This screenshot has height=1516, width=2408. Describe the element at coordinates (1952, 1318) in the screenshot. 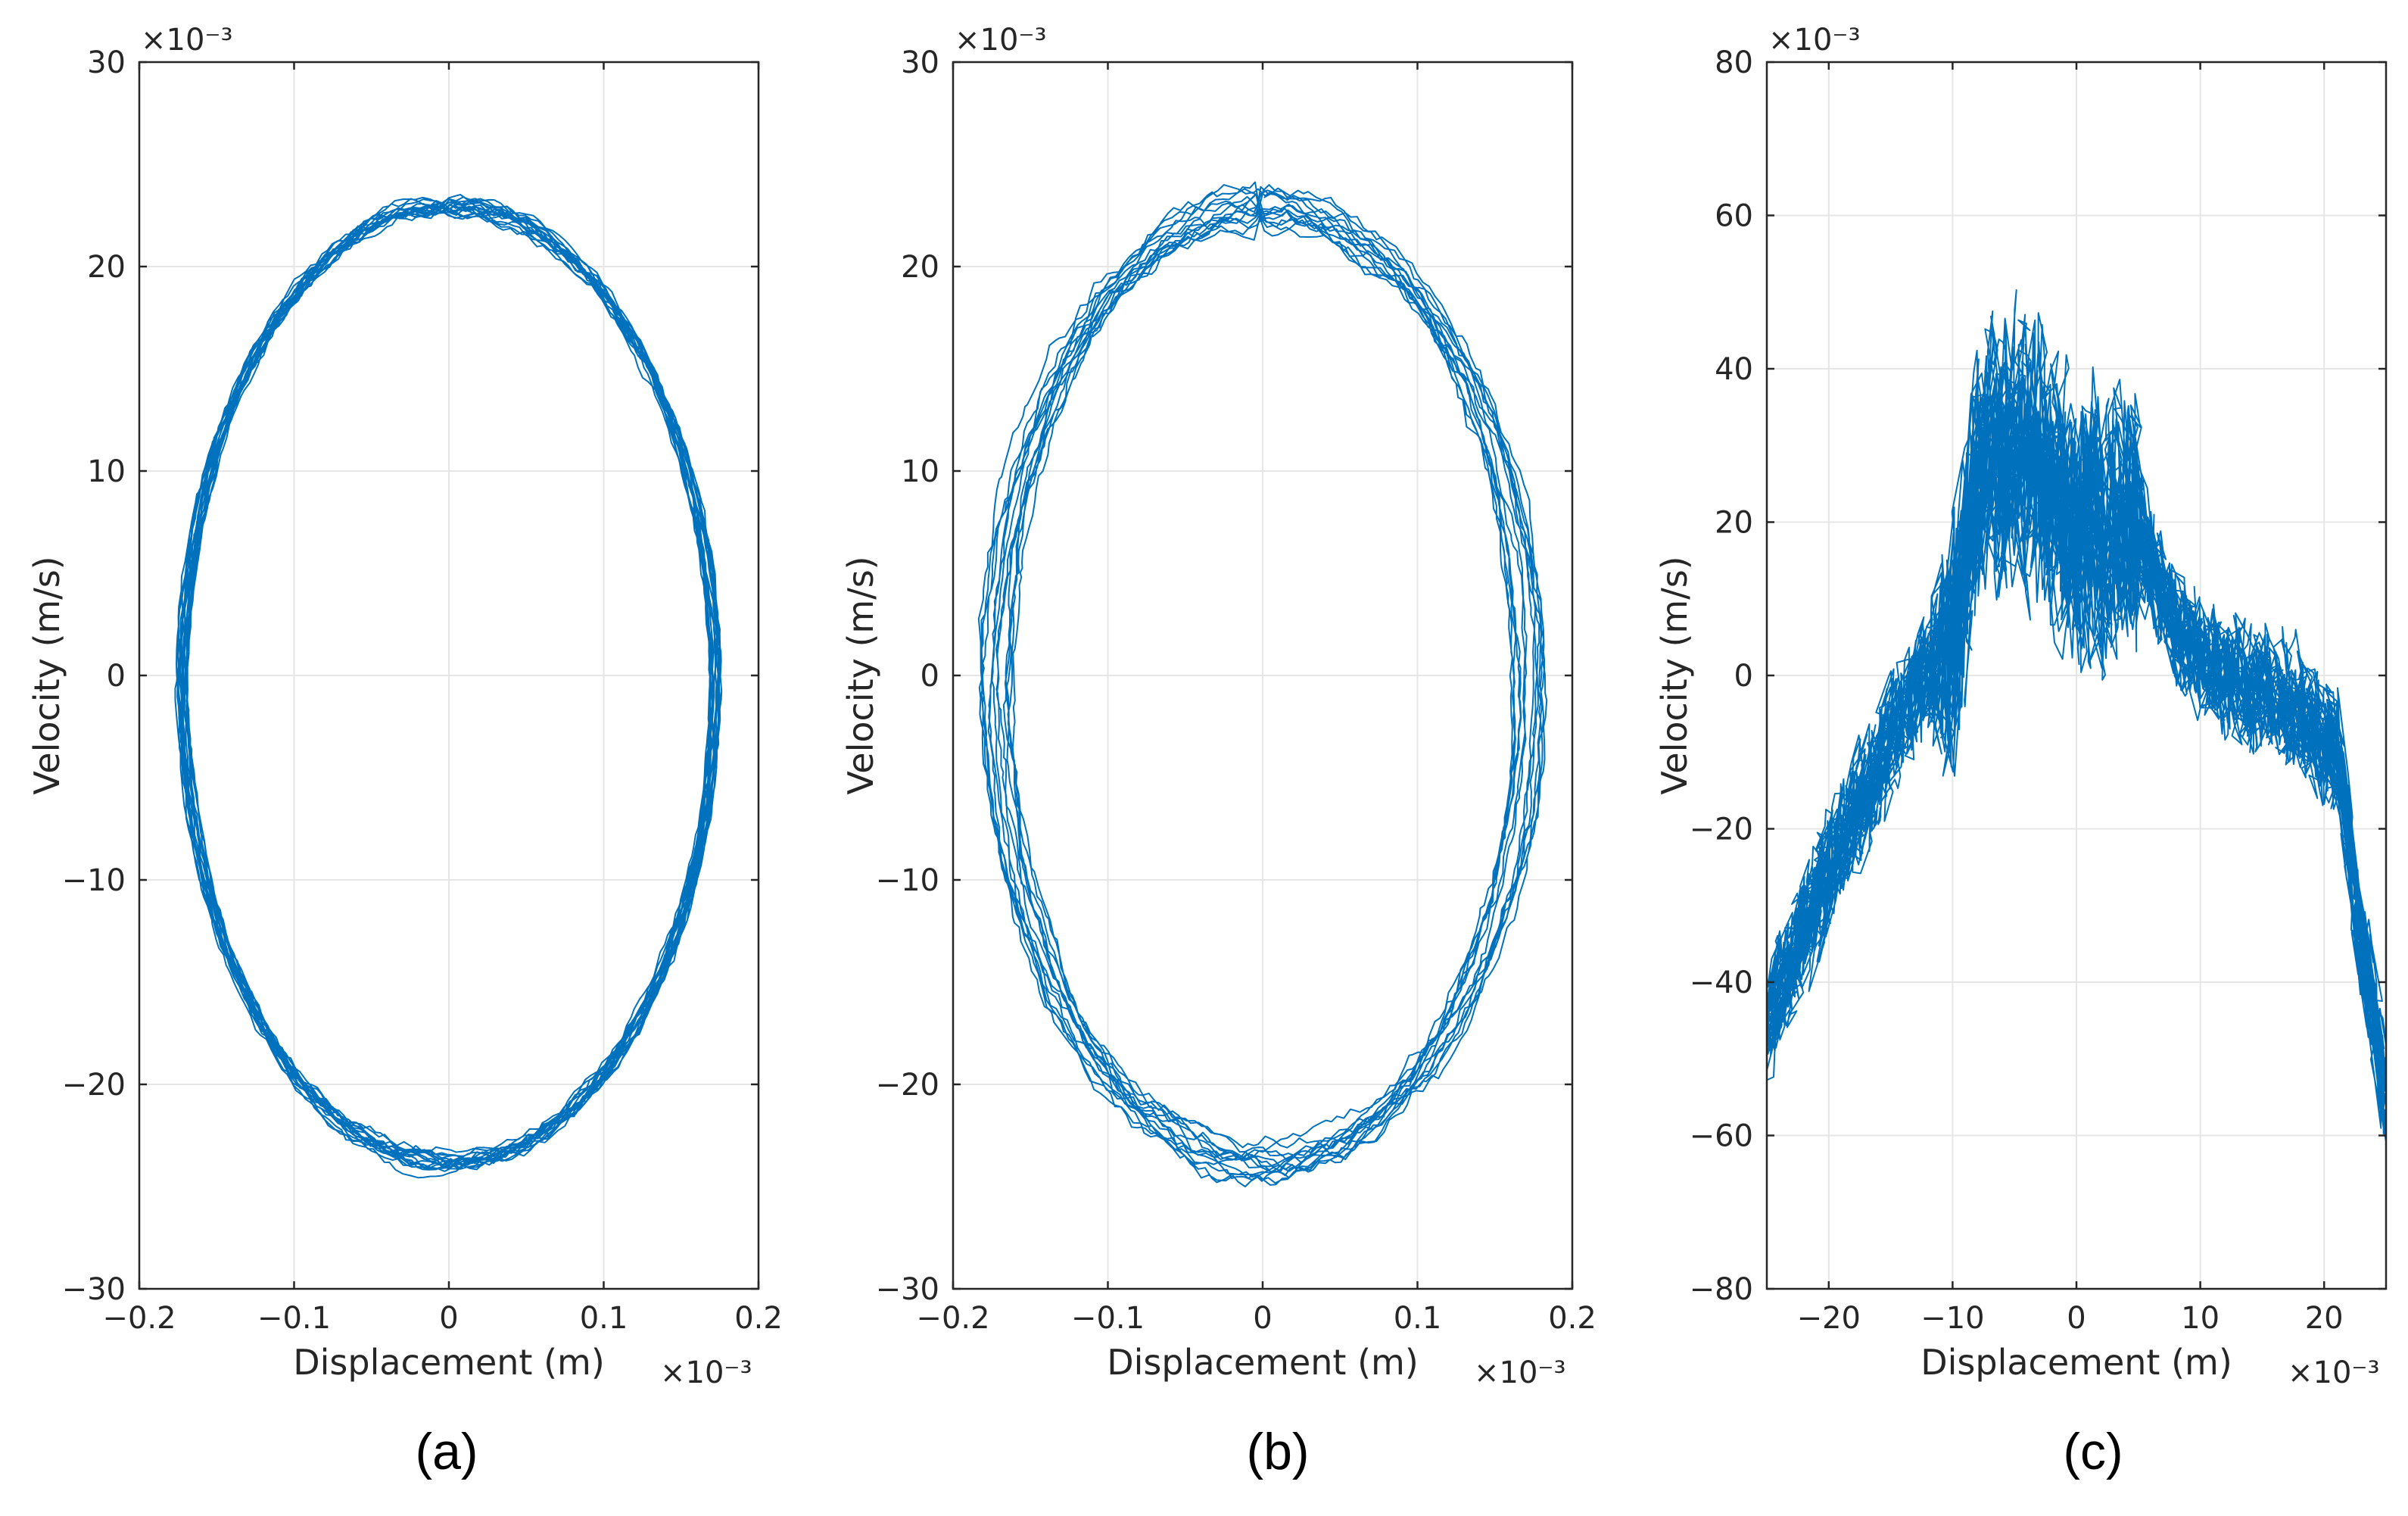

I see `x-tick-label: −10` at that location.